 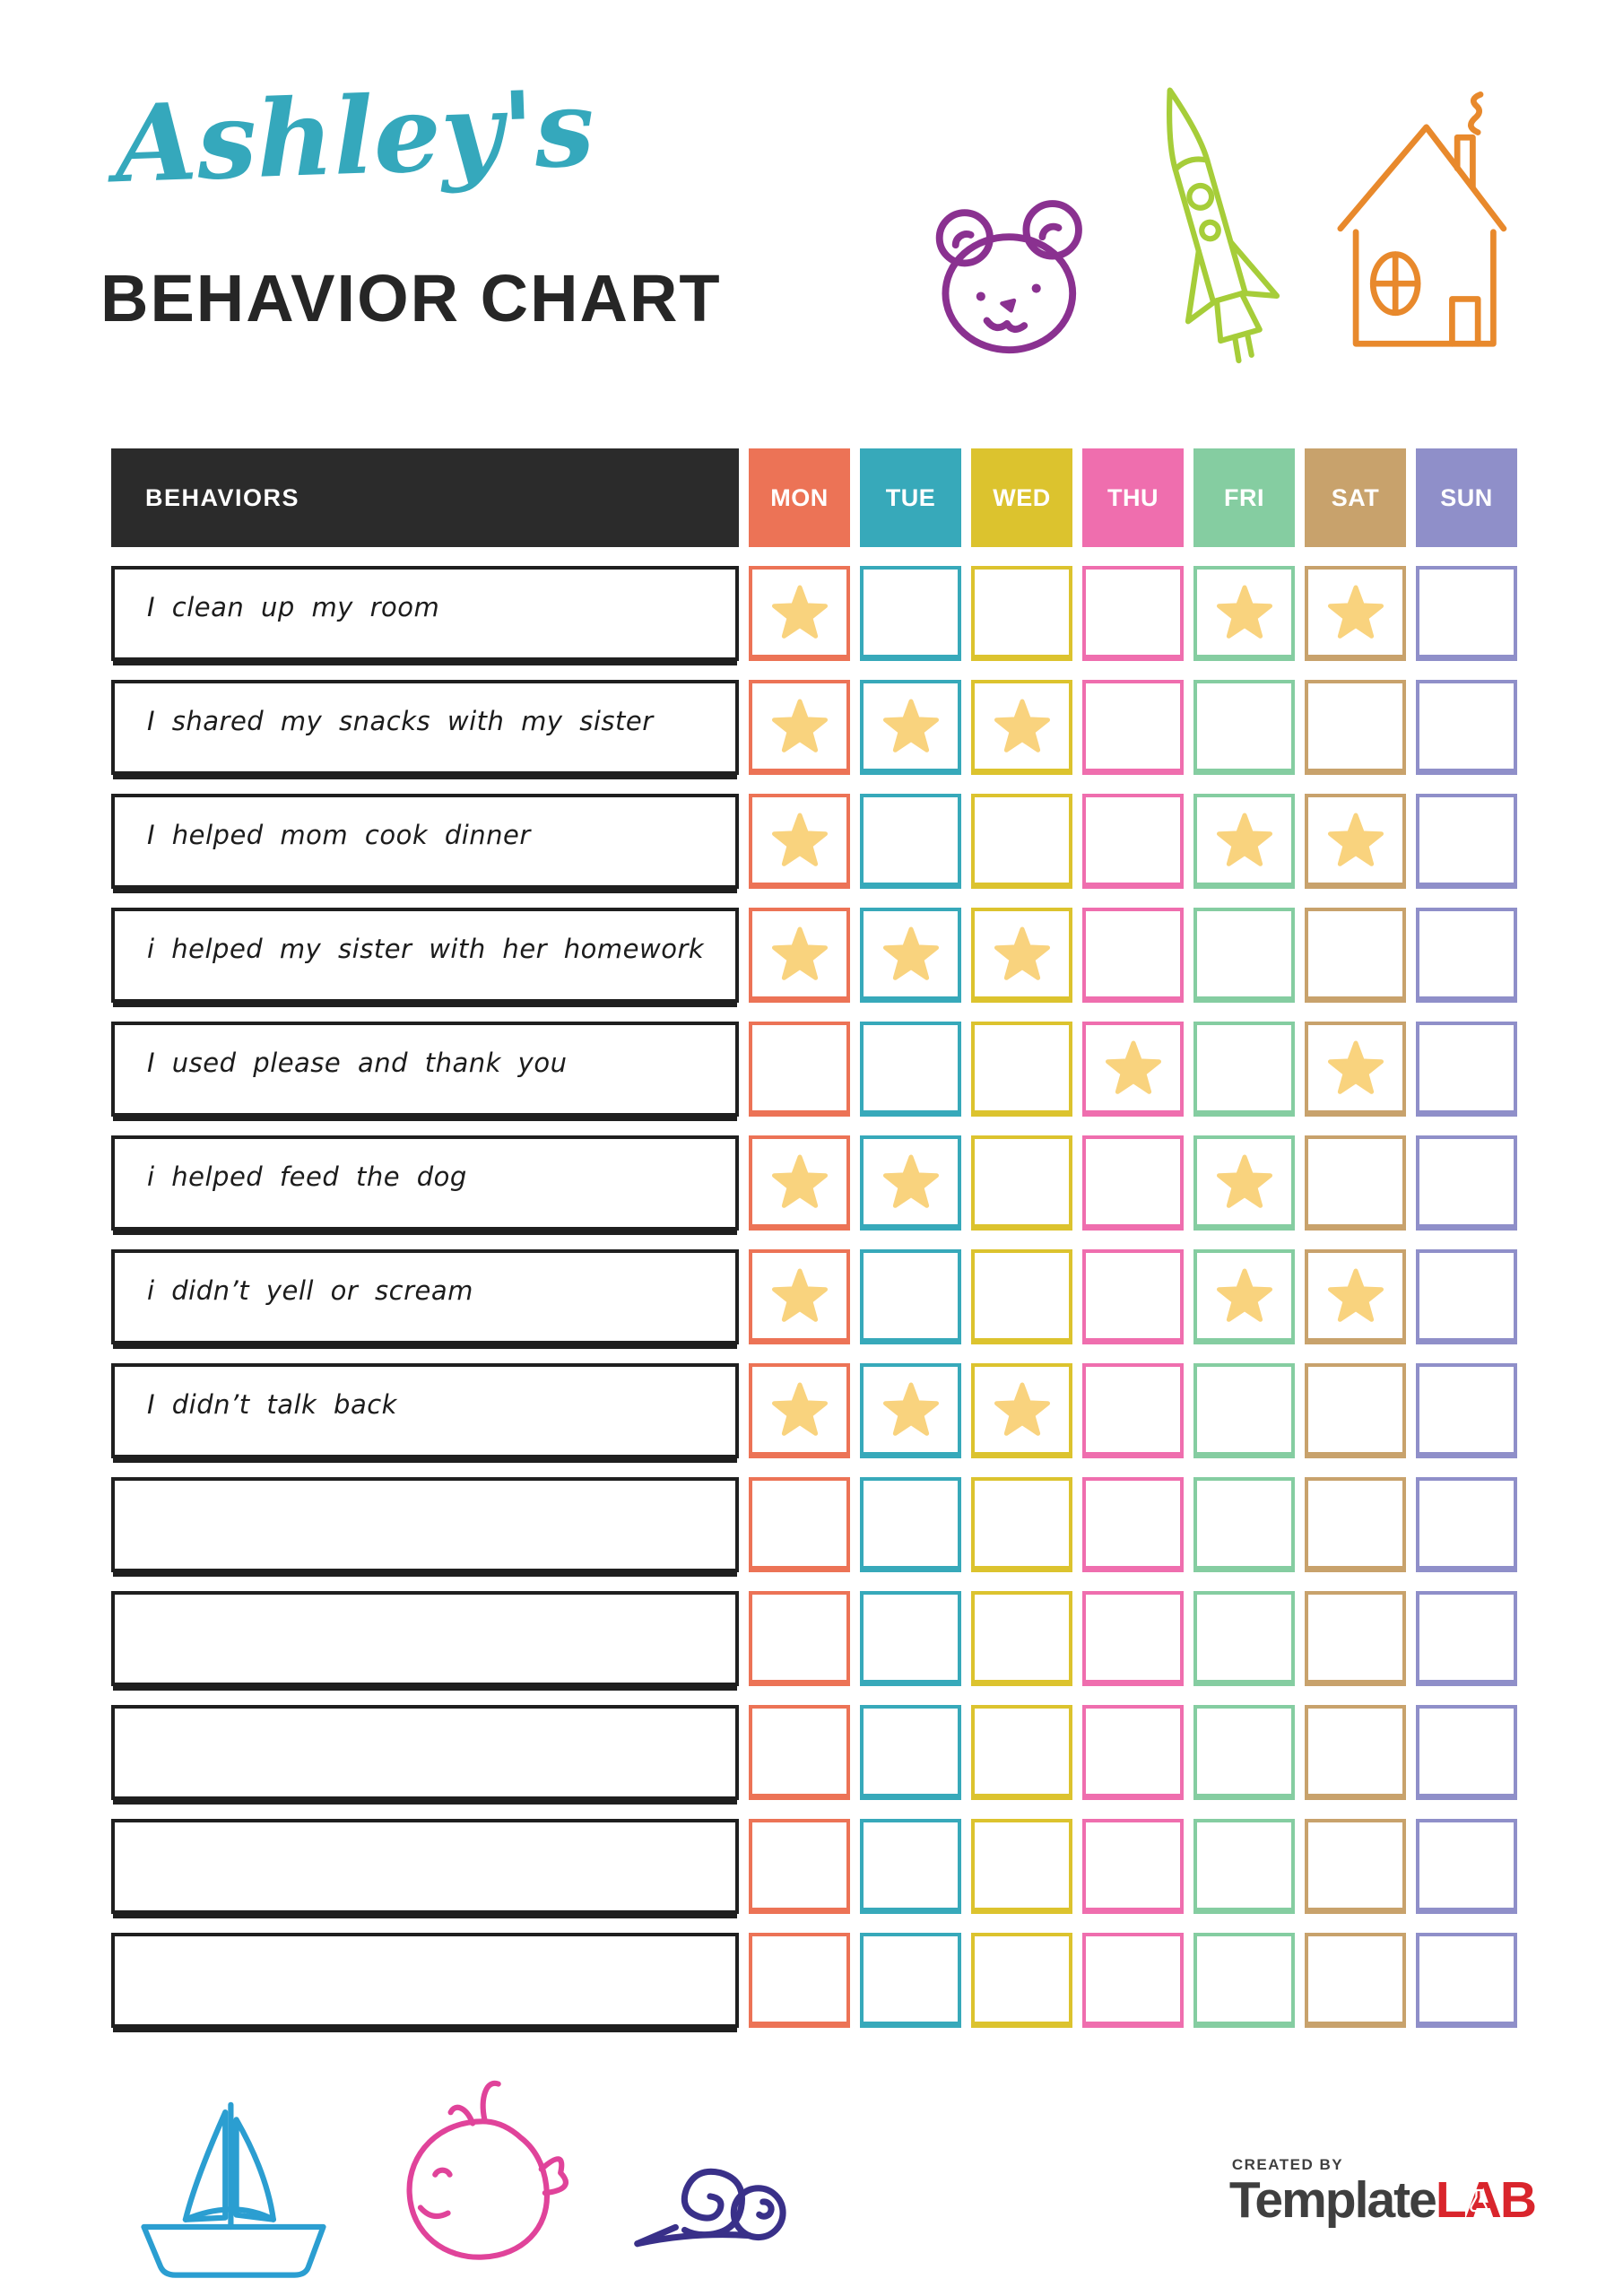 I want to click on cell-r4-sun, so click(x=1466, y=955).